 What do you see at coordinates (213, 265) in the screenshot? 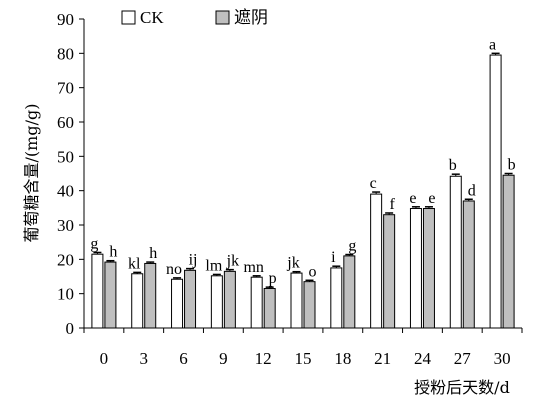
I see `sig-label-0-9: lm` at bounding box center [213, 265].